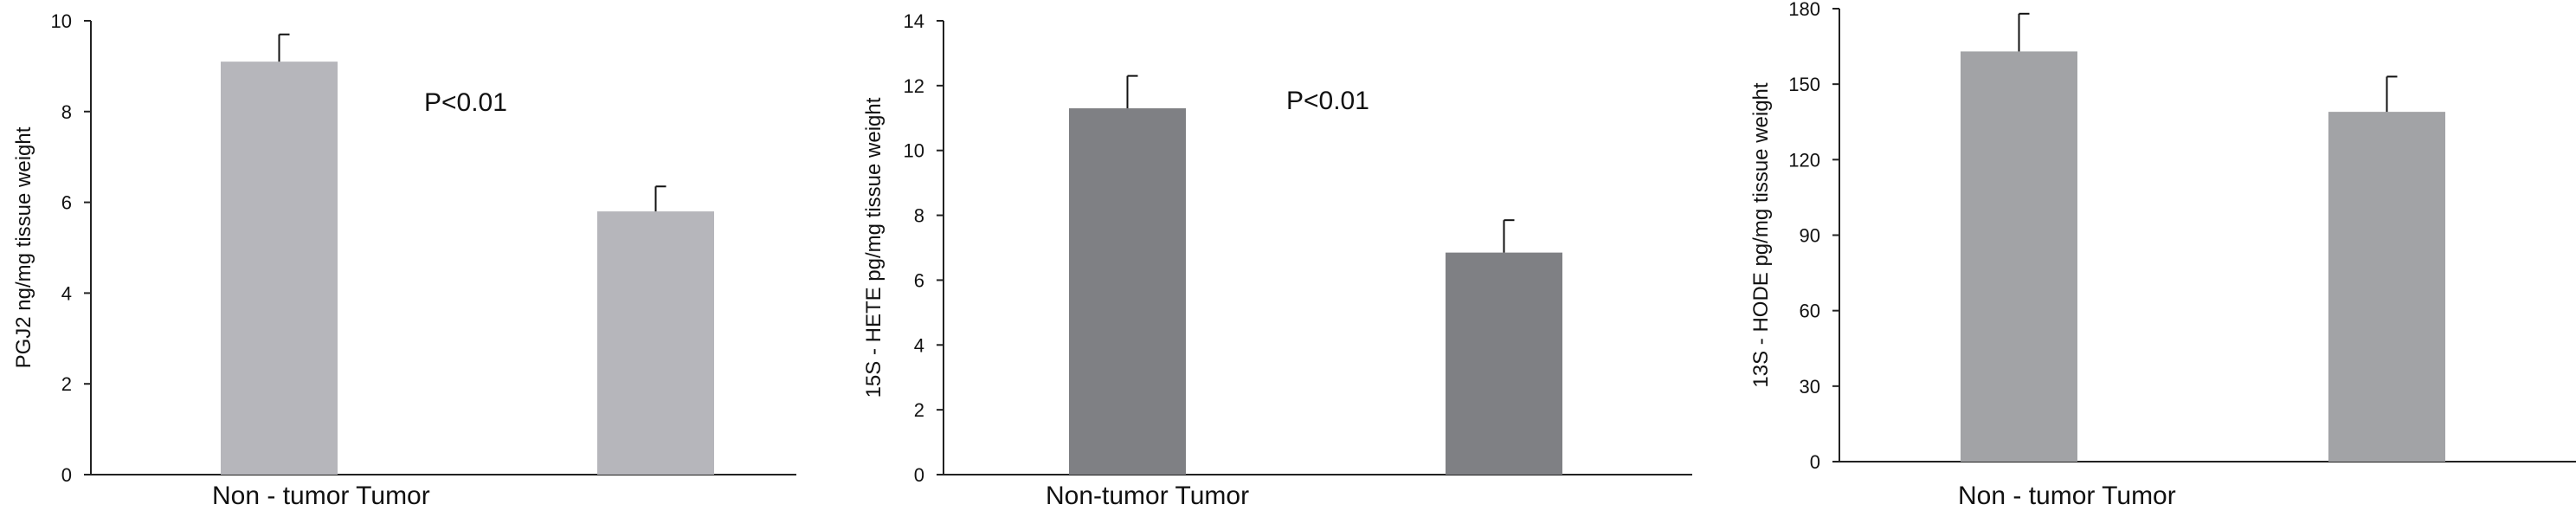  I want to click on y-axis-label: 13S - HODE pg/mg tissue weight, so click(1761, 234).